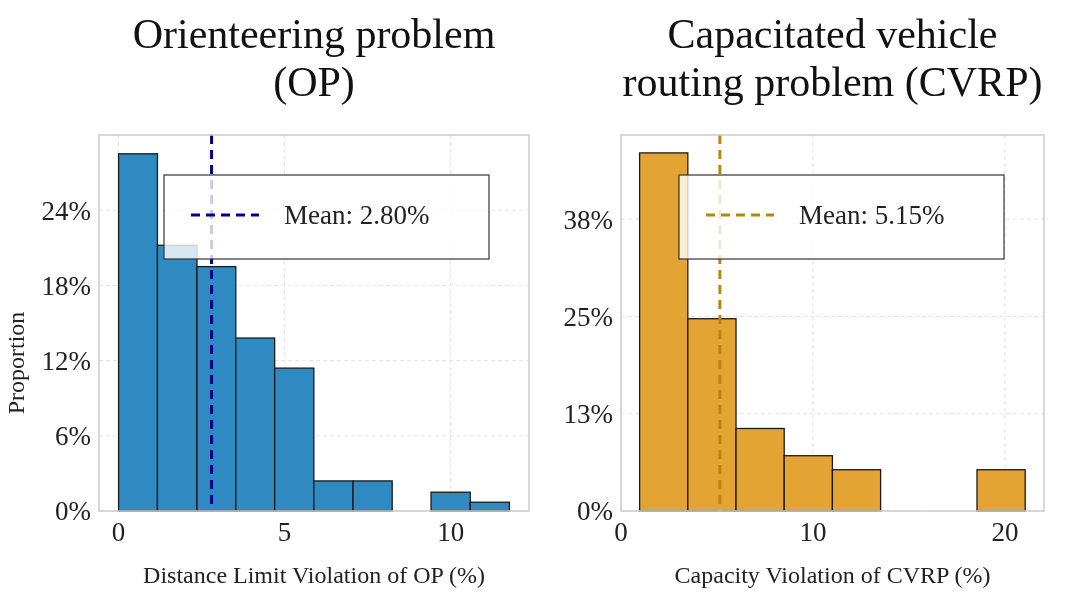  What do you see at coordinates (73, 436) in the screenshot?
I see `y-tick-label: 6%` at bounding box center [73, 436].